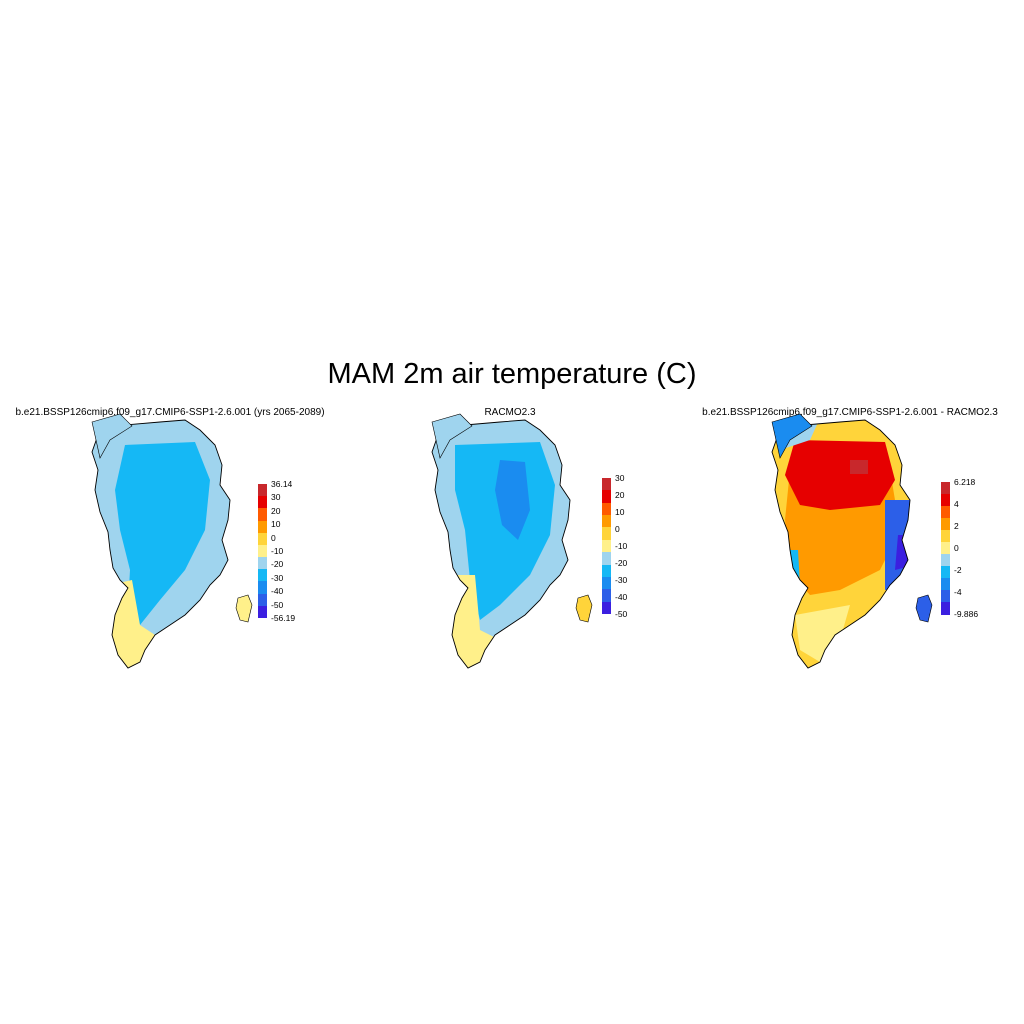  What do you see at coordinates (510, 412) in the screenshot?
I see `racmo-panel-title: RACMO2.3` at bounding box center [510, 412].